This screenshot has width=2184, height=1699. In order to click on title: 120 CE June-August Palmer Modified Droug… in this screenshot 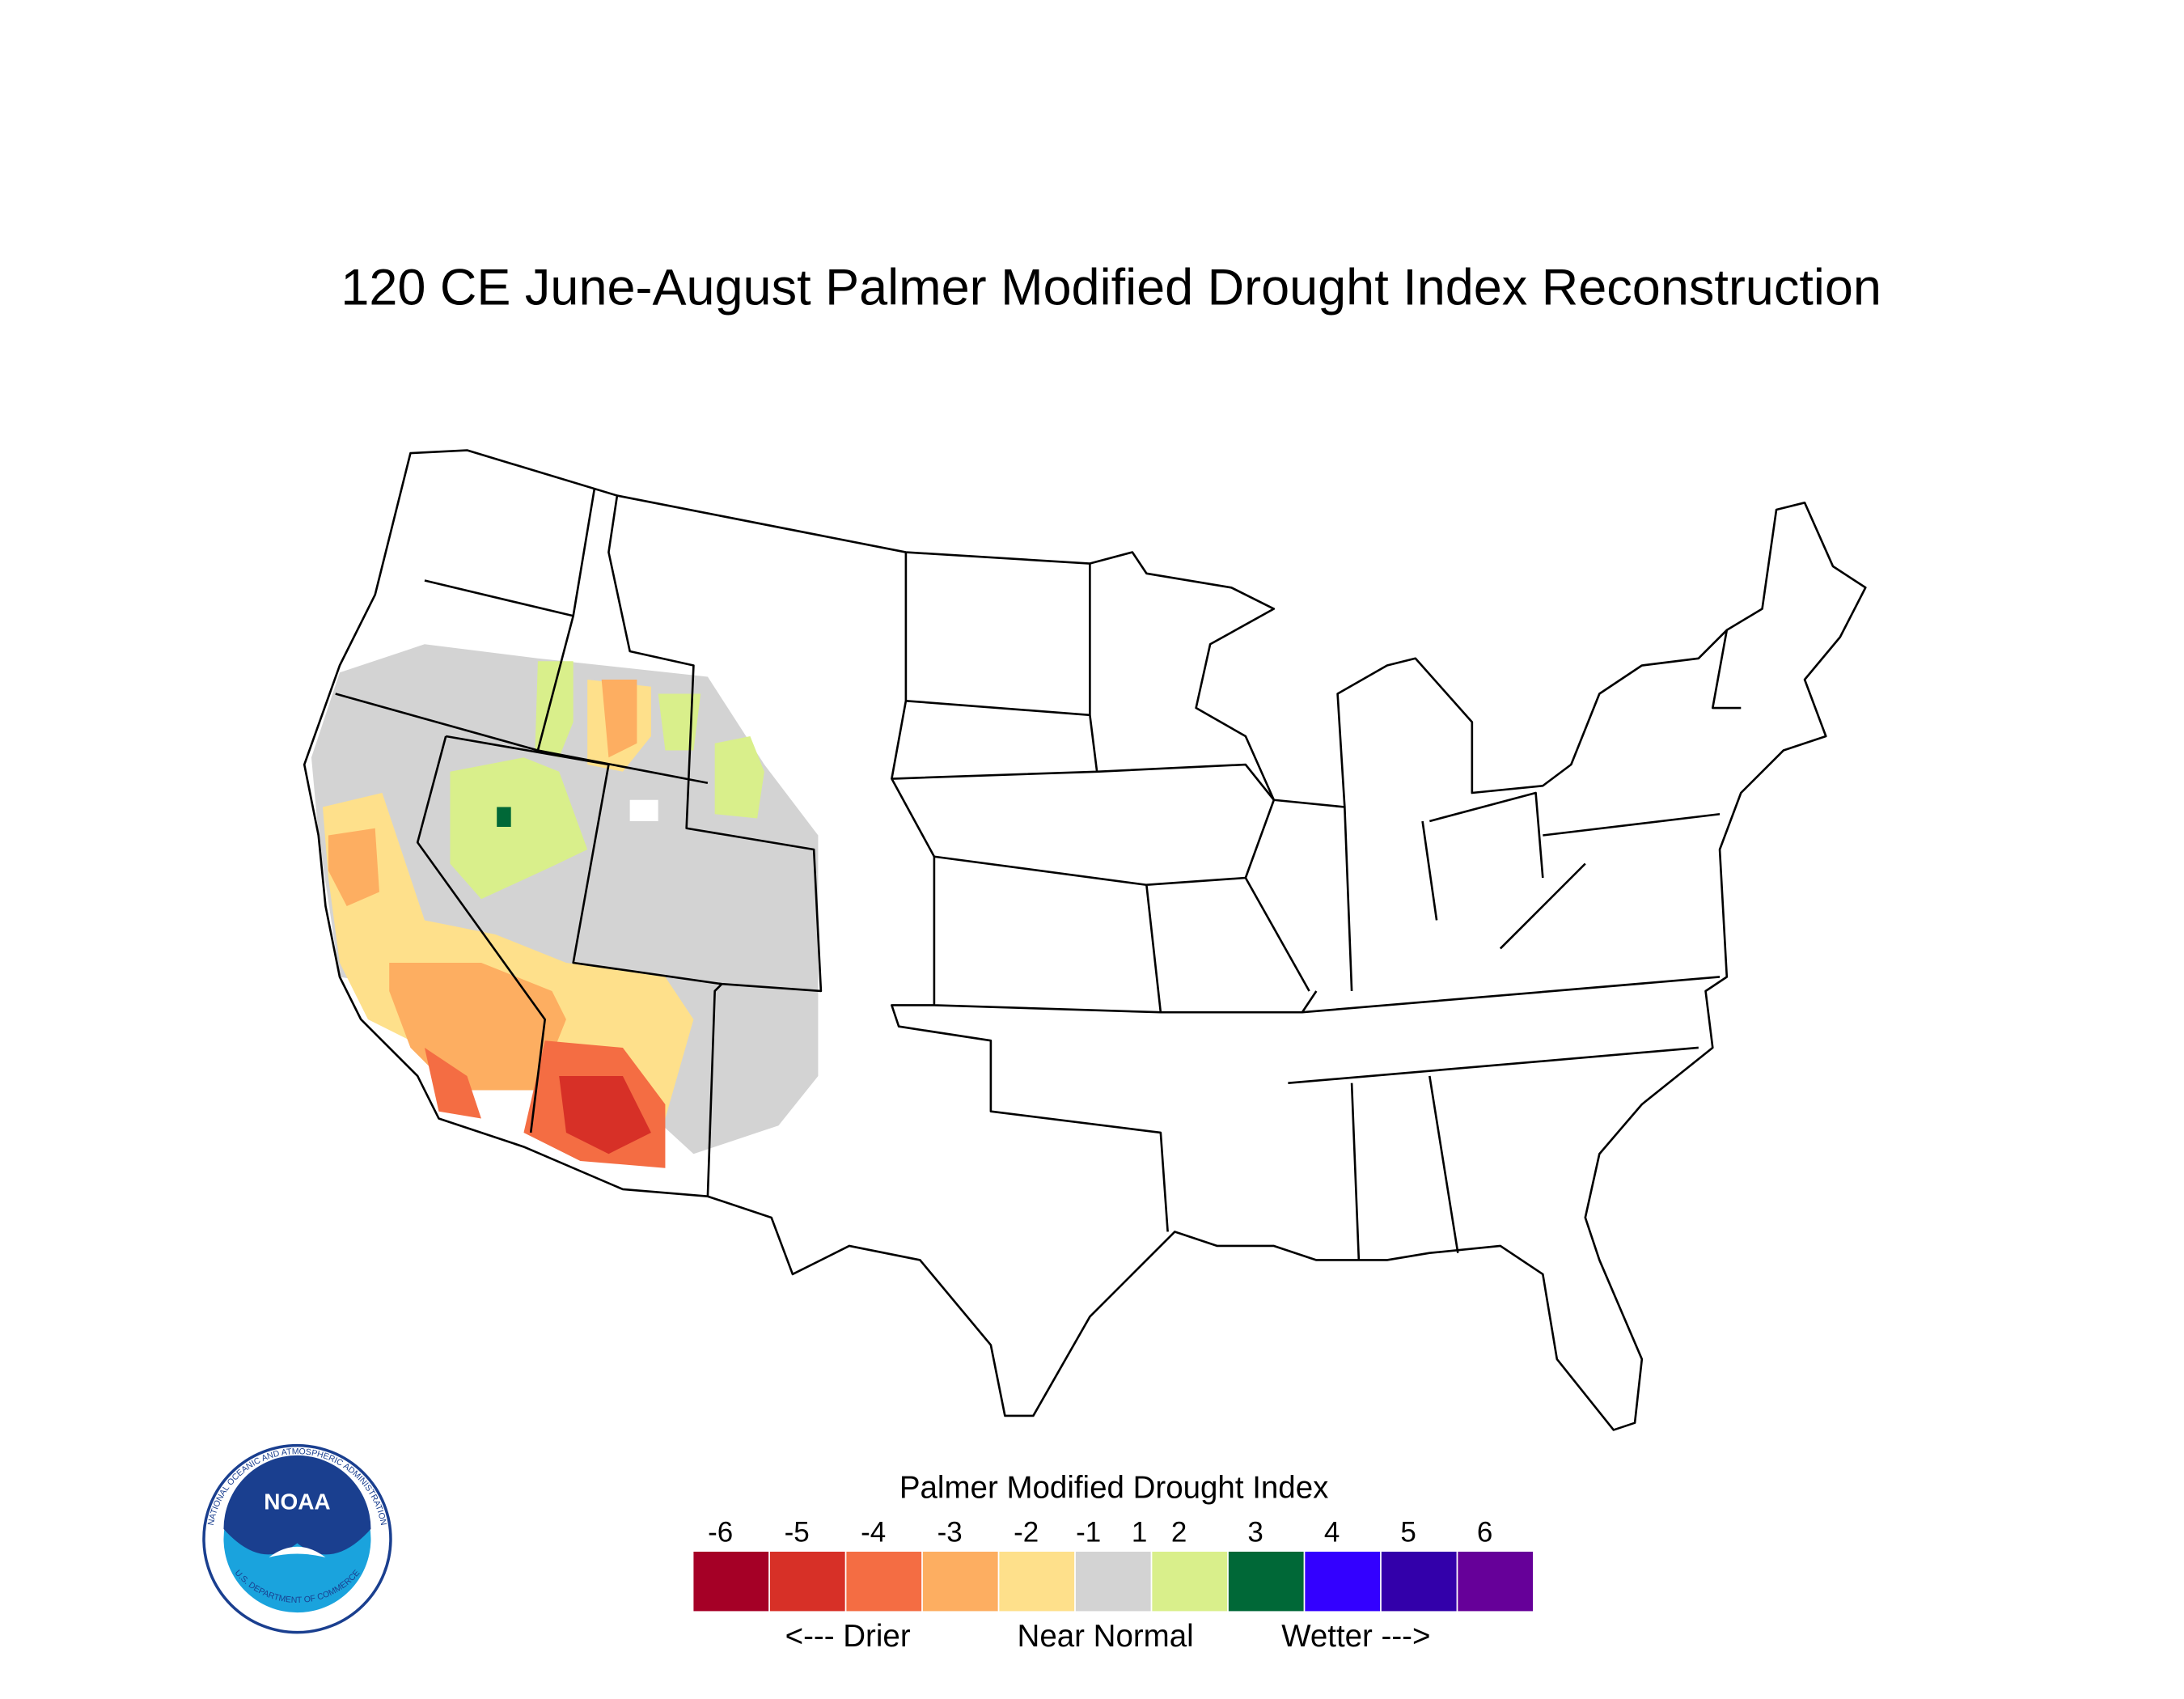, I will do `click(1111, 287)`.